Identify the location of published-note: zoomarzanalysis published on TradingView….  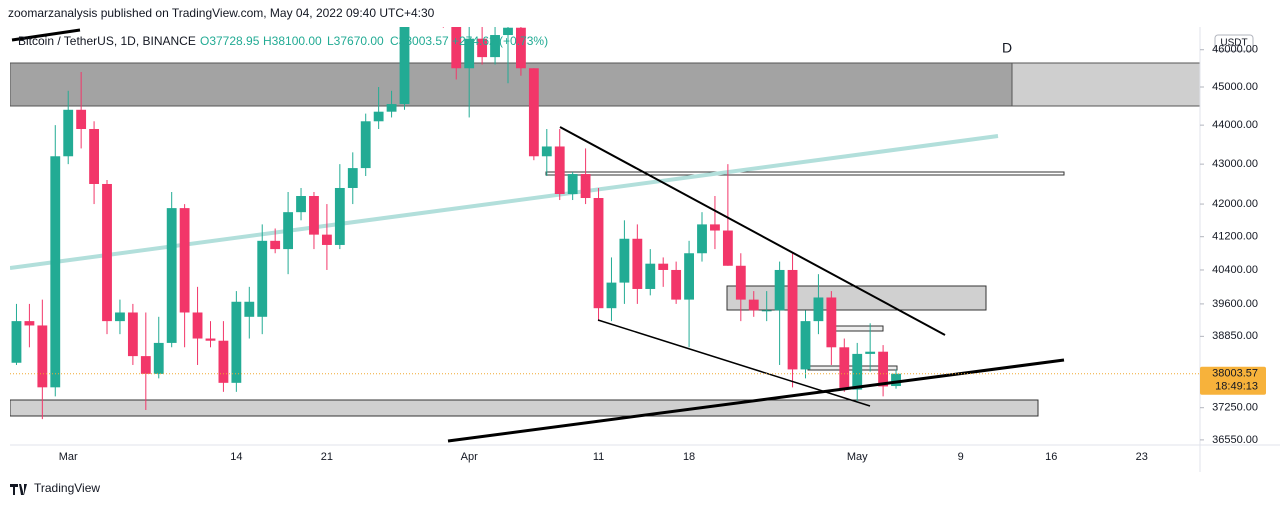
(221, 13).